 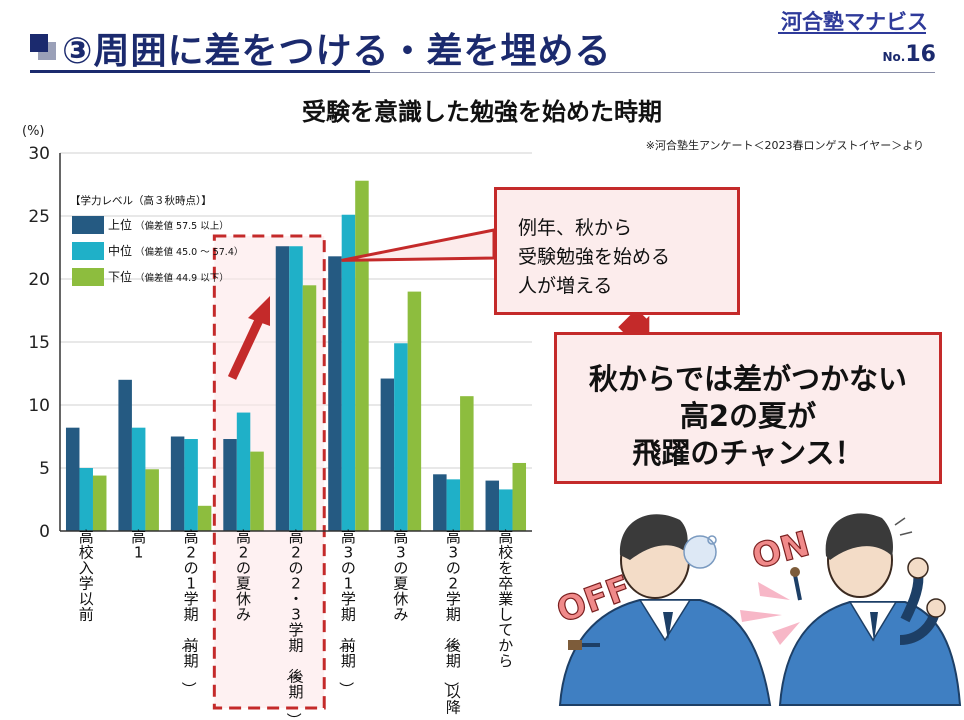 I want to click on y-tick-label: 30, so click(x=39, y=154).